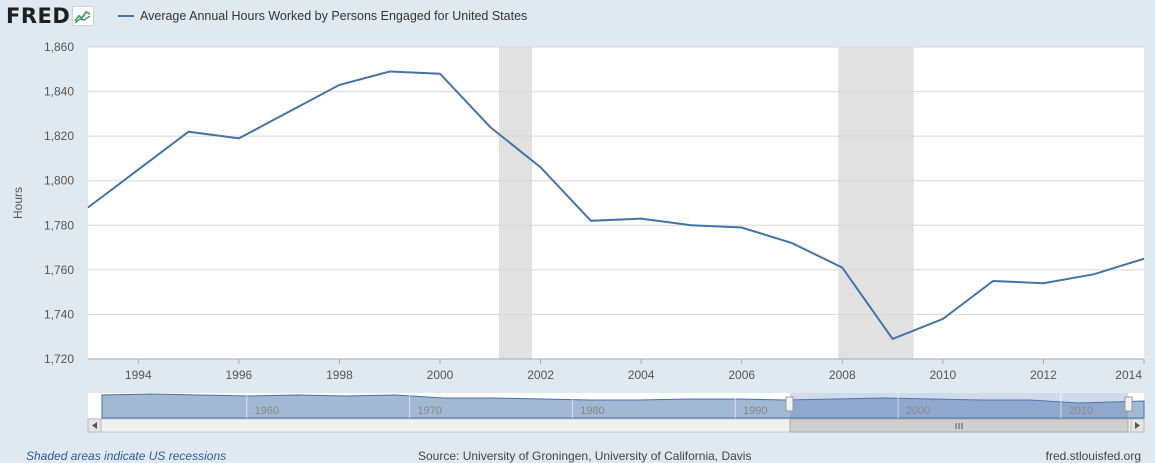 The image size is (1155, 463). What do you see at coordinates (126, 16) in the screenshot?
I see `legend-swatch` at bounding box center [126, 16].